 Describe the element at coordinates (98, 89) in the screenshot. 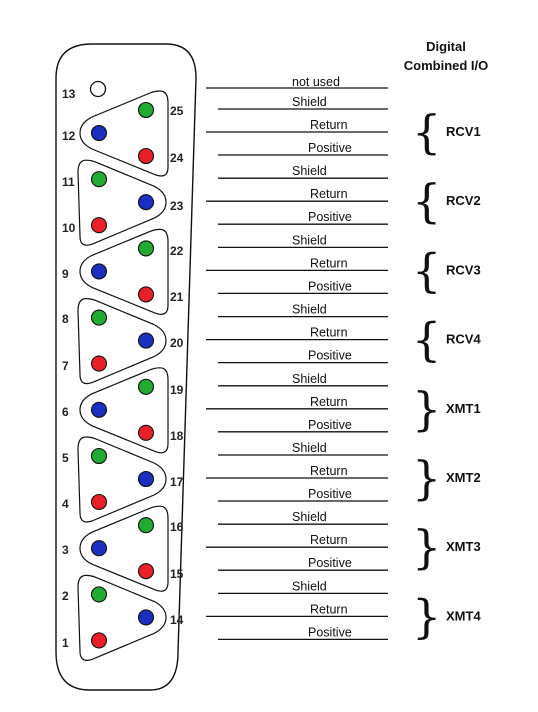

I see `pin-13-hole` at that location.